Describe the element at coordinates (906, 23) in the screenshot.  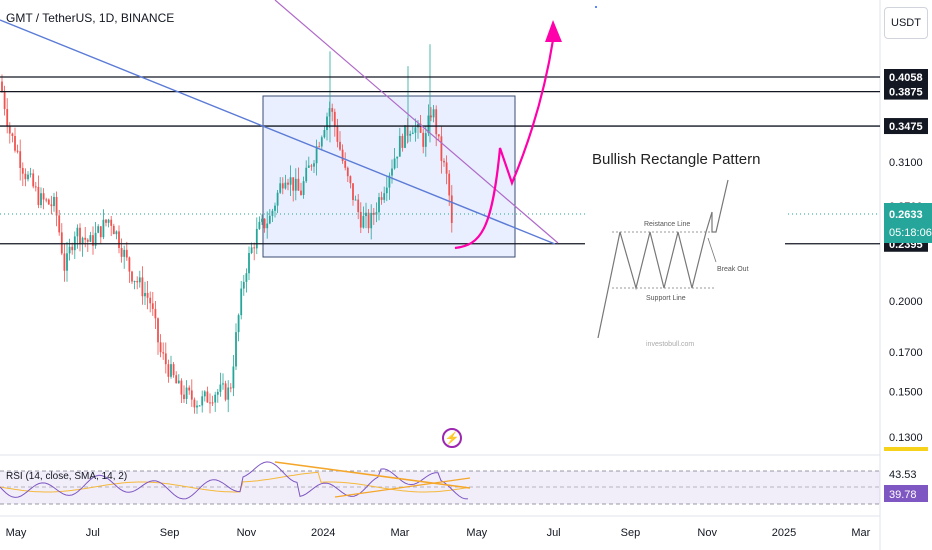
I see `currency-button: USDT` at that location.